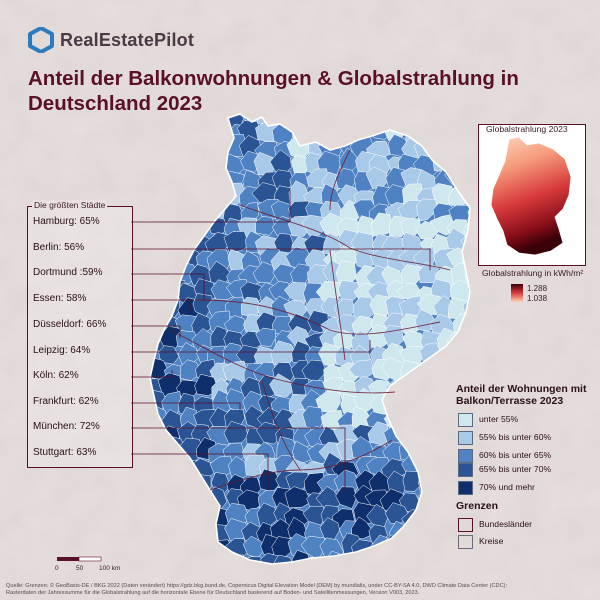 Image resolution: width=600 pixels, height=600 pixels. I want to click on city-leipzig: Leipzig: 64%, so click(62, 350).